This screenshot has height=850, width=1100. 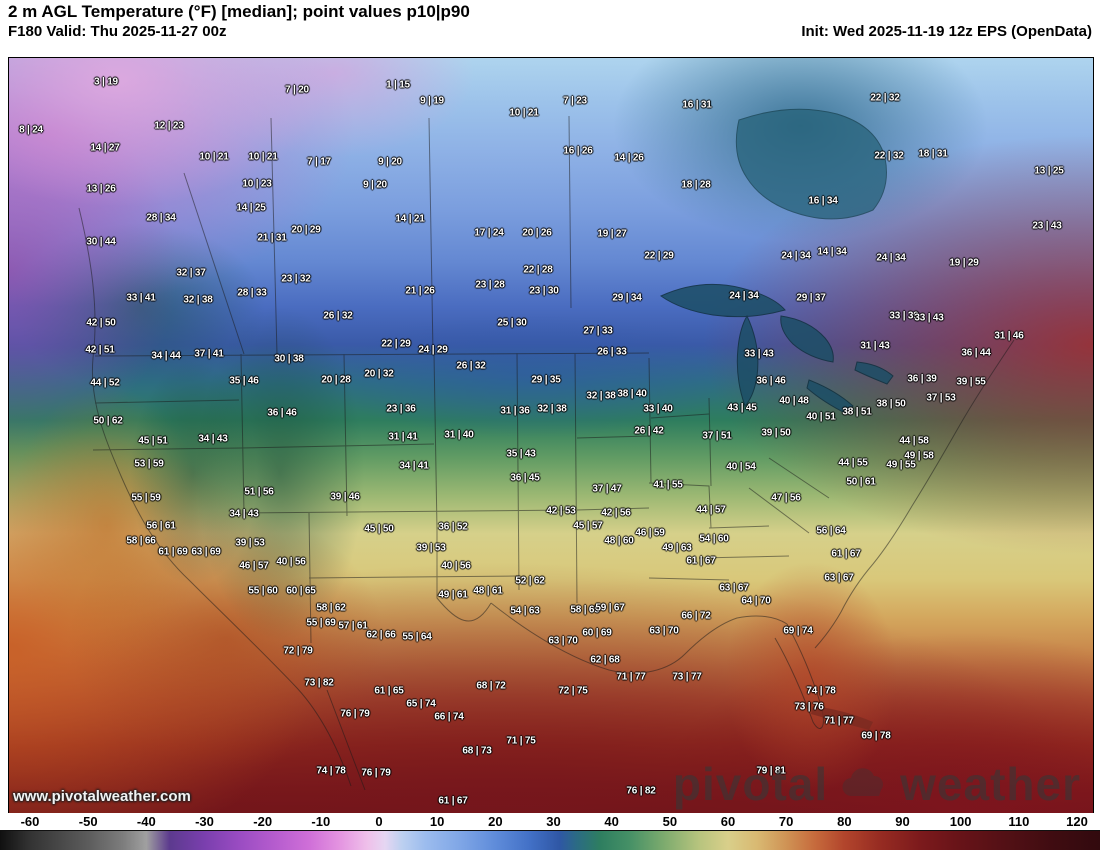 What do you see at coordinates (823, 201) in the screenshot?
I see `point-value-label: 16 | 34` at bounding box center [823, 201].